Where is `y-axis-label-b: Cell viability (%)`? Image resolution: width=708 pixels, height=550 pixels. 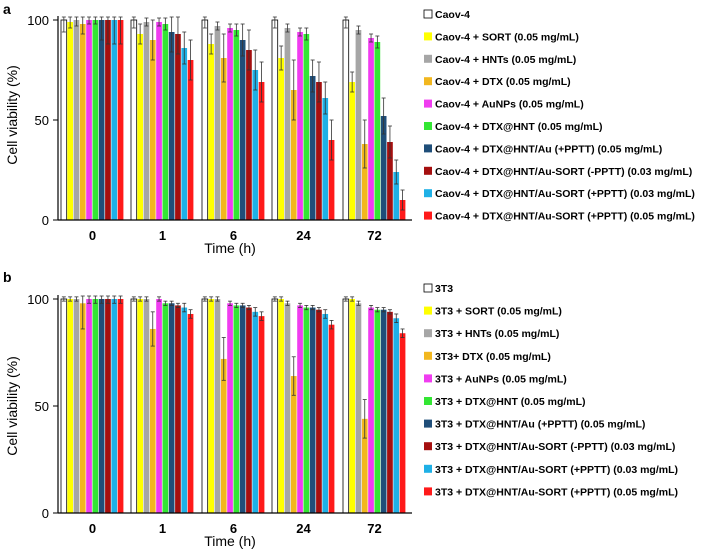
y-axis-label-b: Cell viability (%) is located at coordinates (12, 406).